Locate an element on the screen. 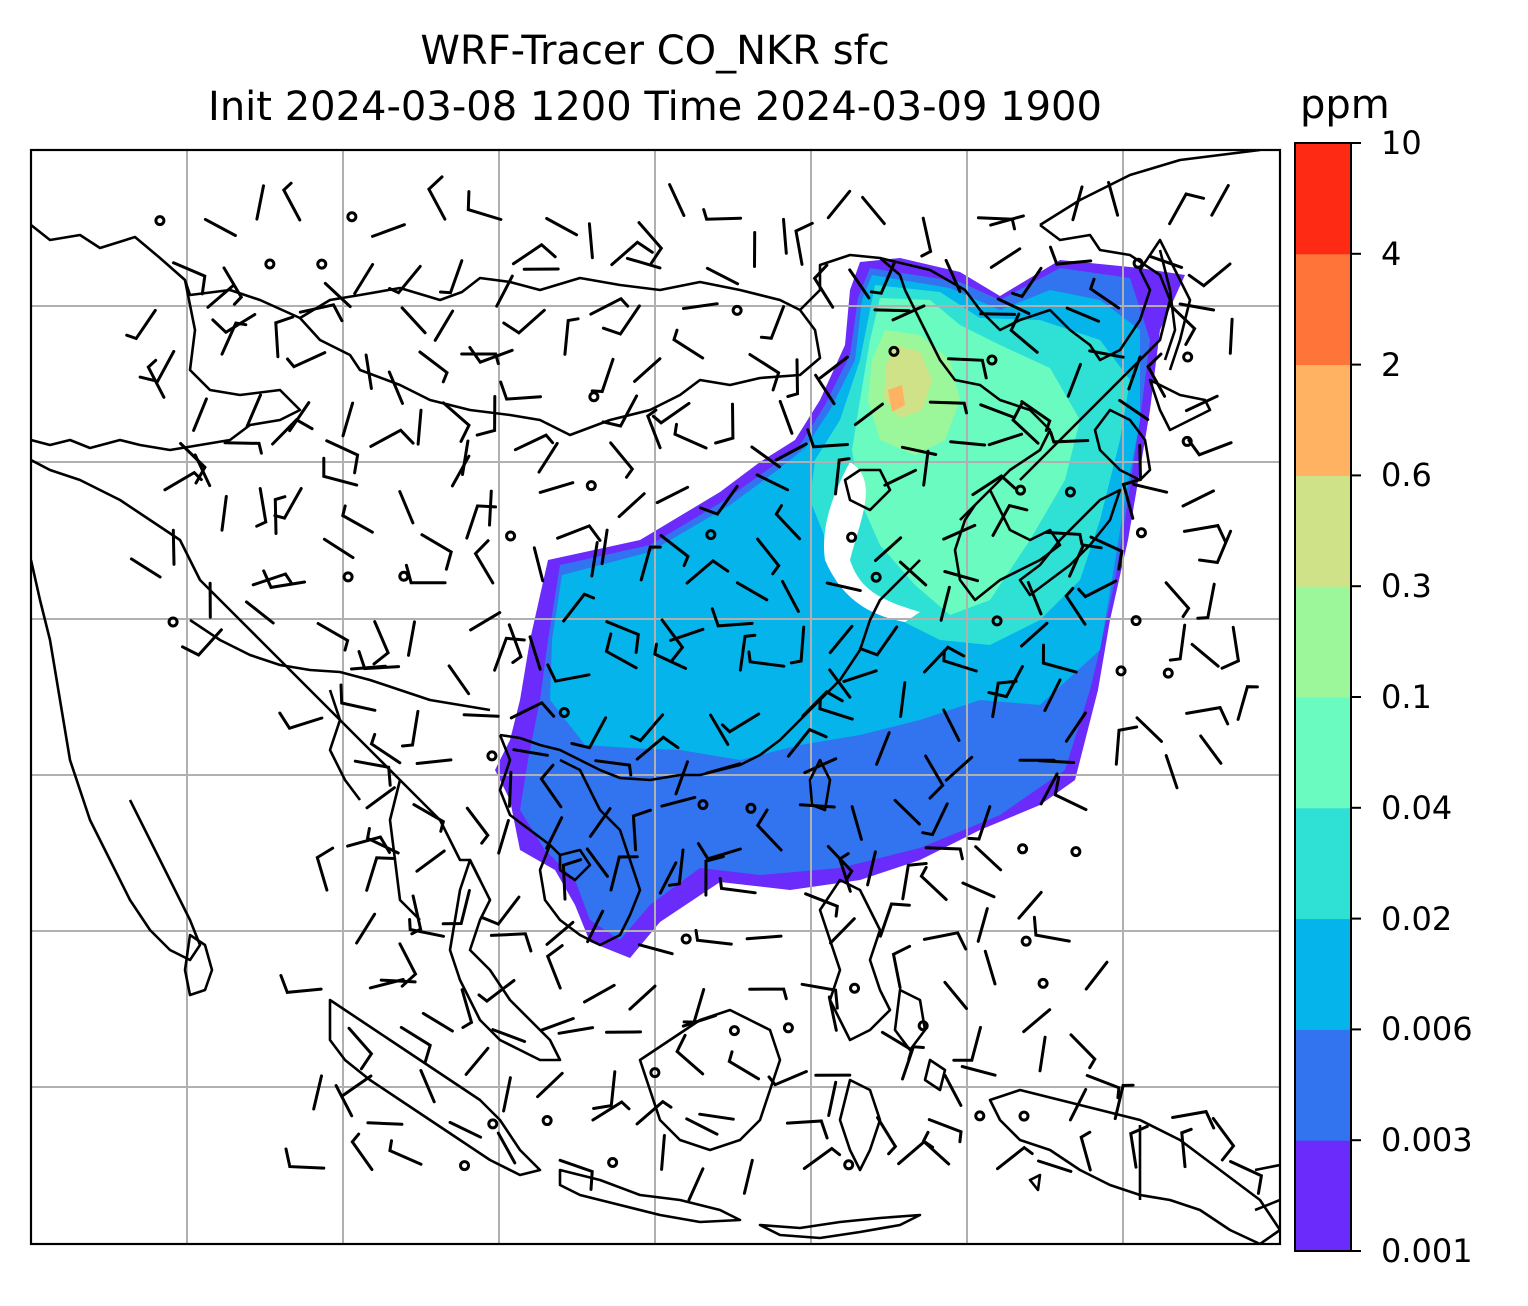 This screenshot has height=1306, width=1528. colorbar is located at coordinates (1327, 697).